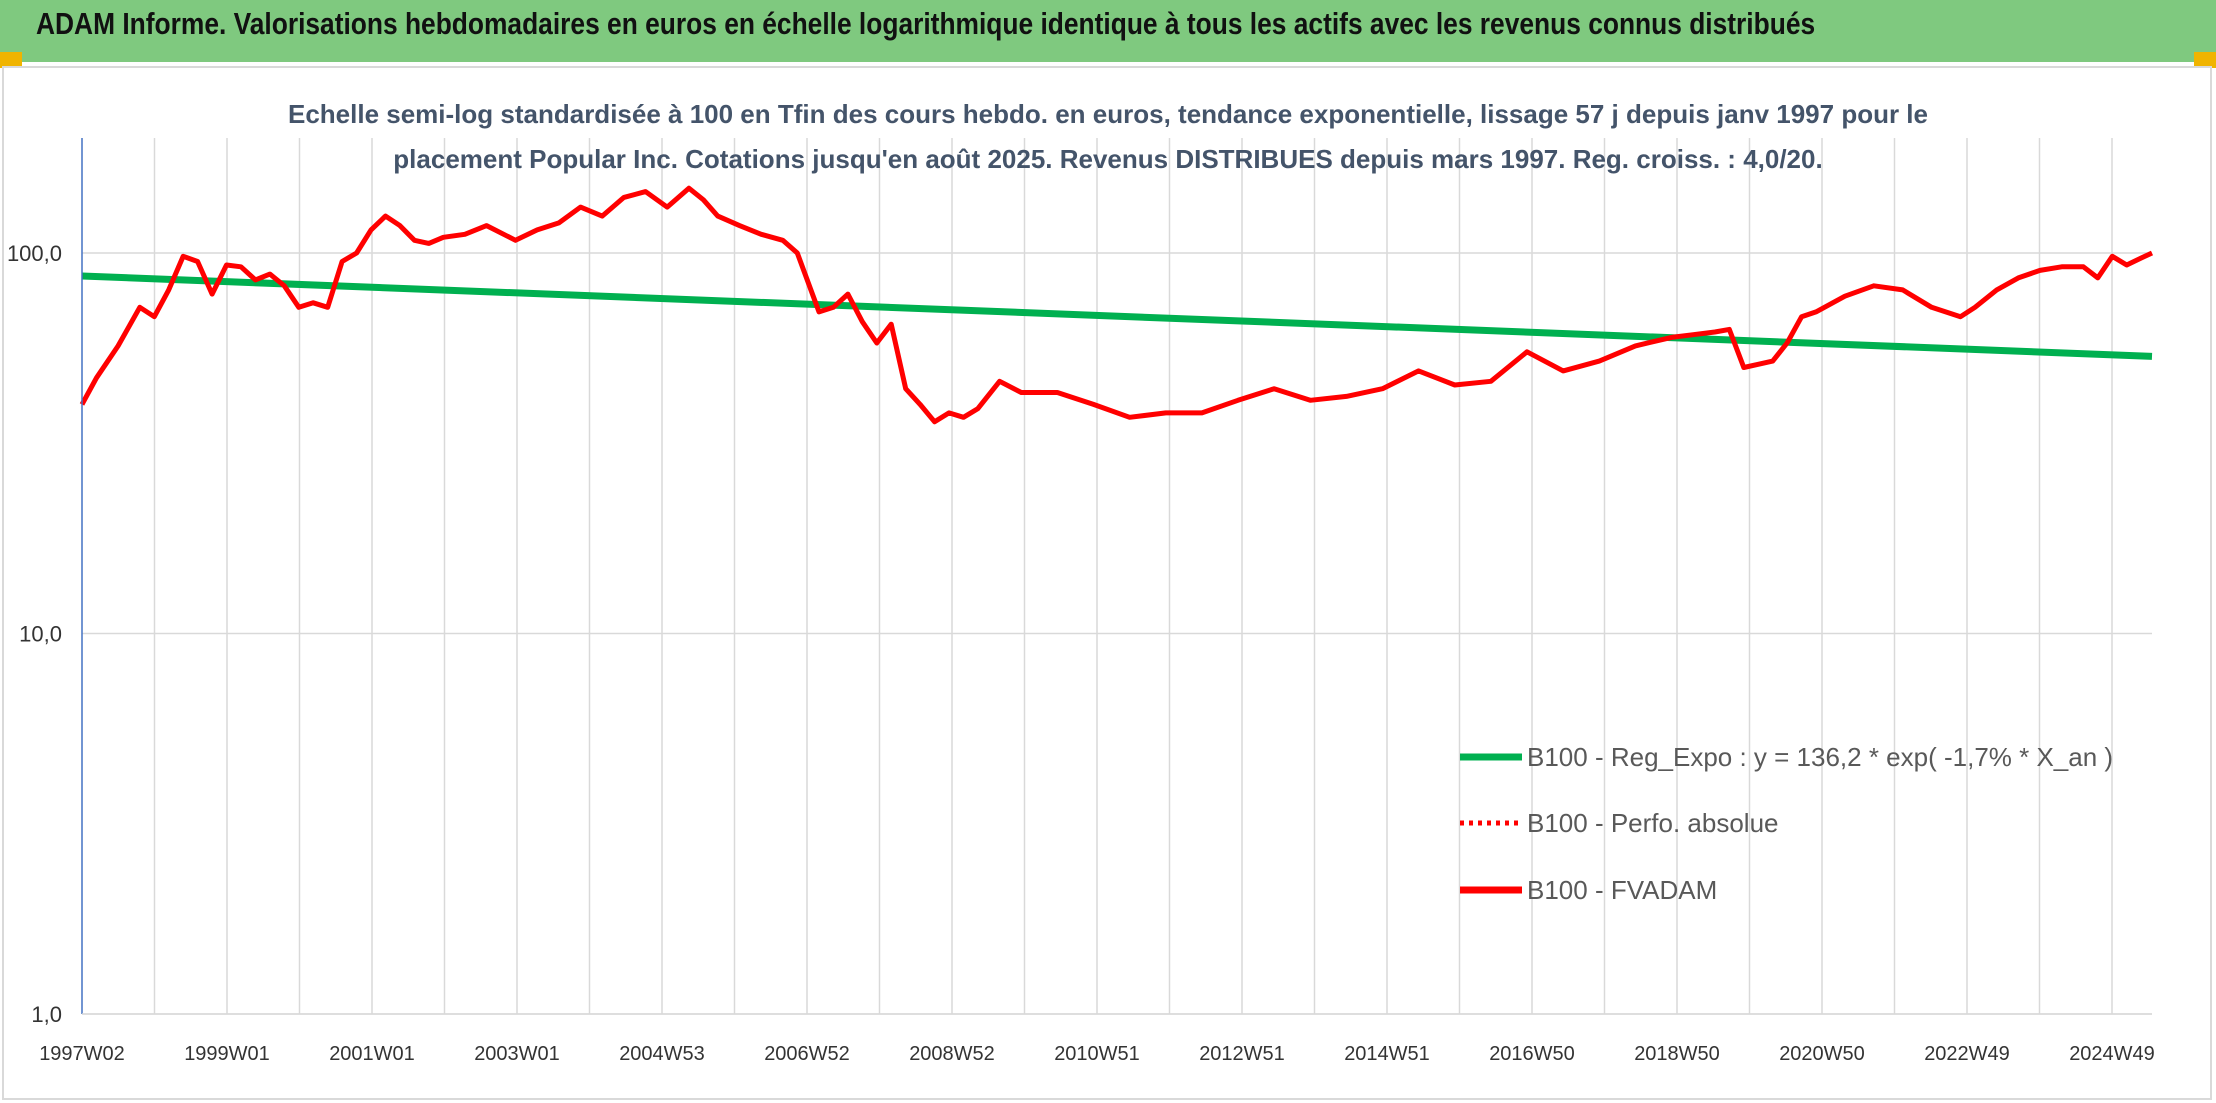 The width and height of the screenshot is (2216, 1103). Describe the element at coordinates (1532, 1054) in the screenshot. I see `x-tick-label: 2016W50` at that location.